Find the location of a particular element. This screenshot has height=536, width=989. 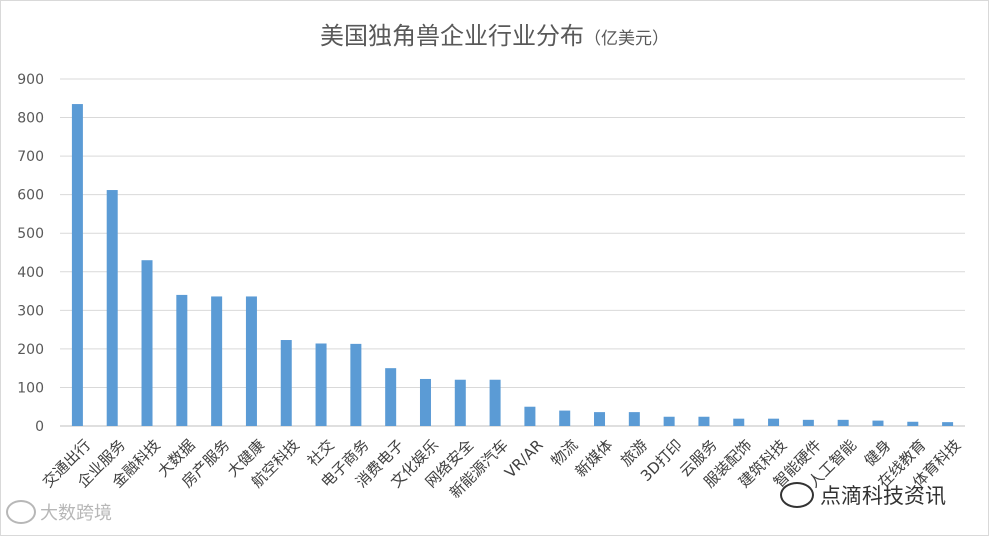

watermark-right: 点滴科技资讯 is located at coordinates (863, 495).